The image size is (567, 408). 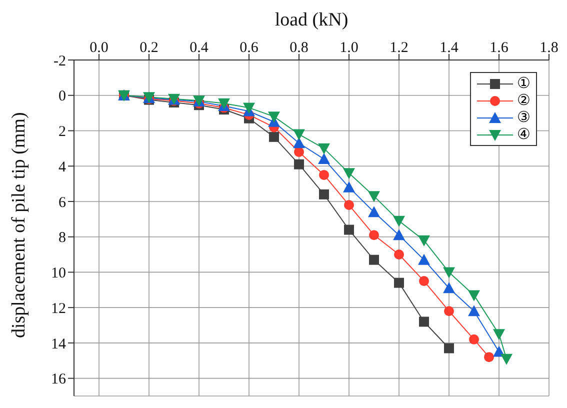 I want to click on legend-label: ③, so click(x=523, y=118).